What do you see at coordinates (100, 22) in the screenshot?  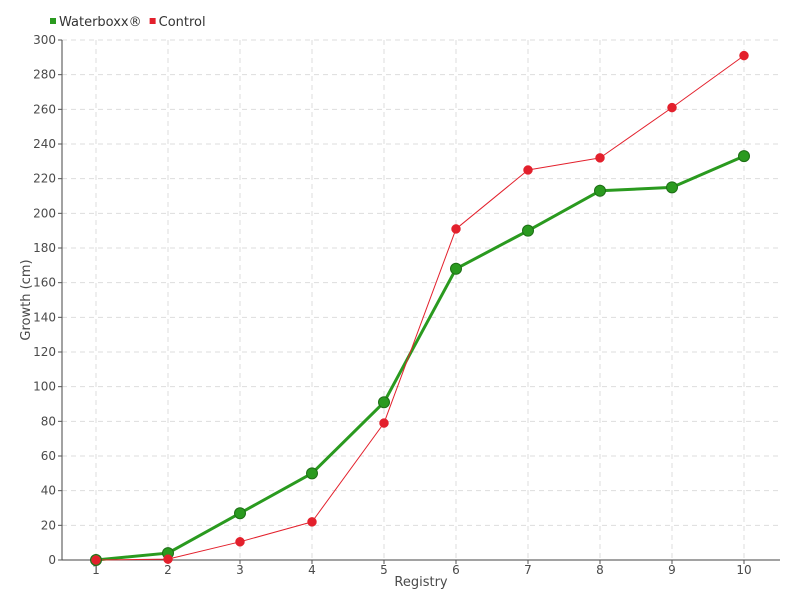 I see `legend-label: Waterboxx®` at bounding box center [100, 22].